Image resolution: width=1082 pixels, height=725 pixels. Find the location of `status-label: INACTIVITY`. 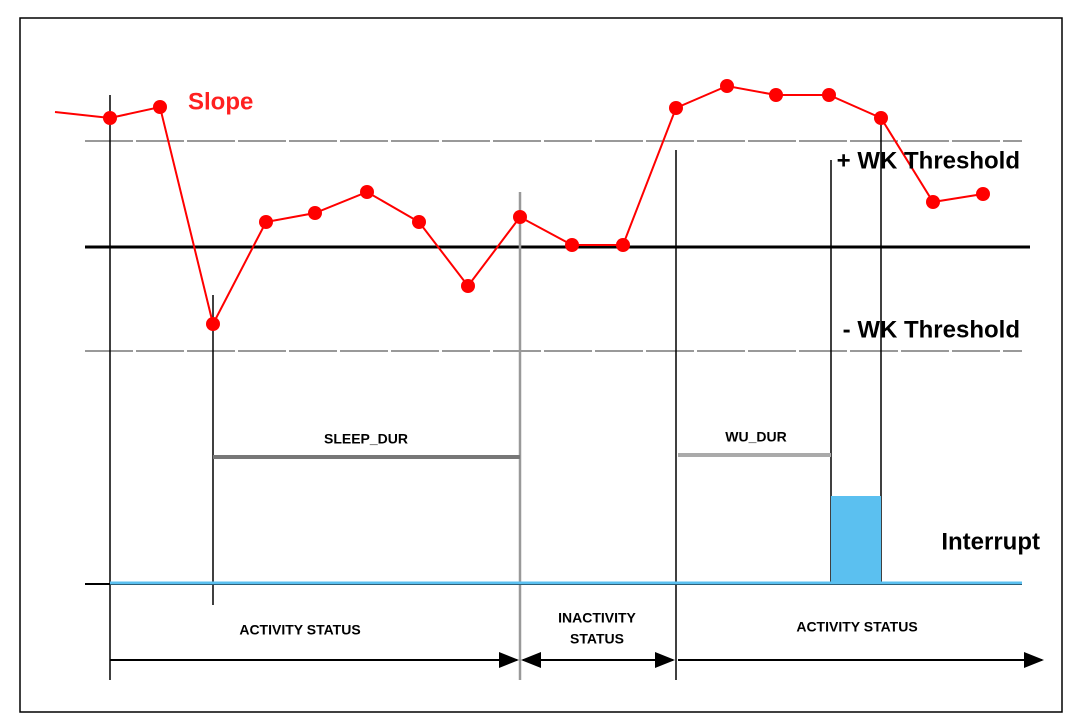

status-label: INACTIVITY is located at coordinates (597, 618).